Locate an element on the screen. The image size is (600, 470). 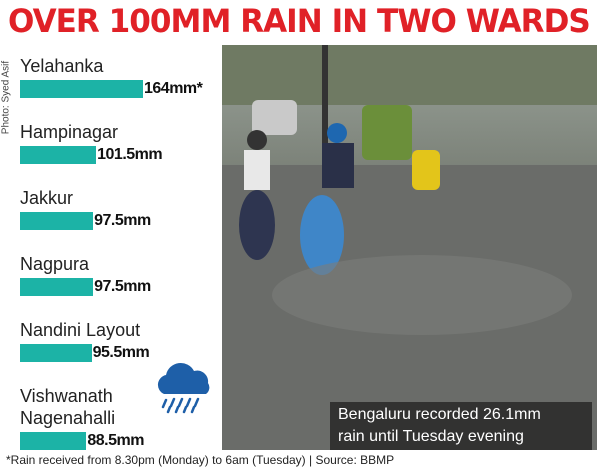
bar-item: Vishwanath Nagenahalli 88.5mm is located at coordinates (120, 418).